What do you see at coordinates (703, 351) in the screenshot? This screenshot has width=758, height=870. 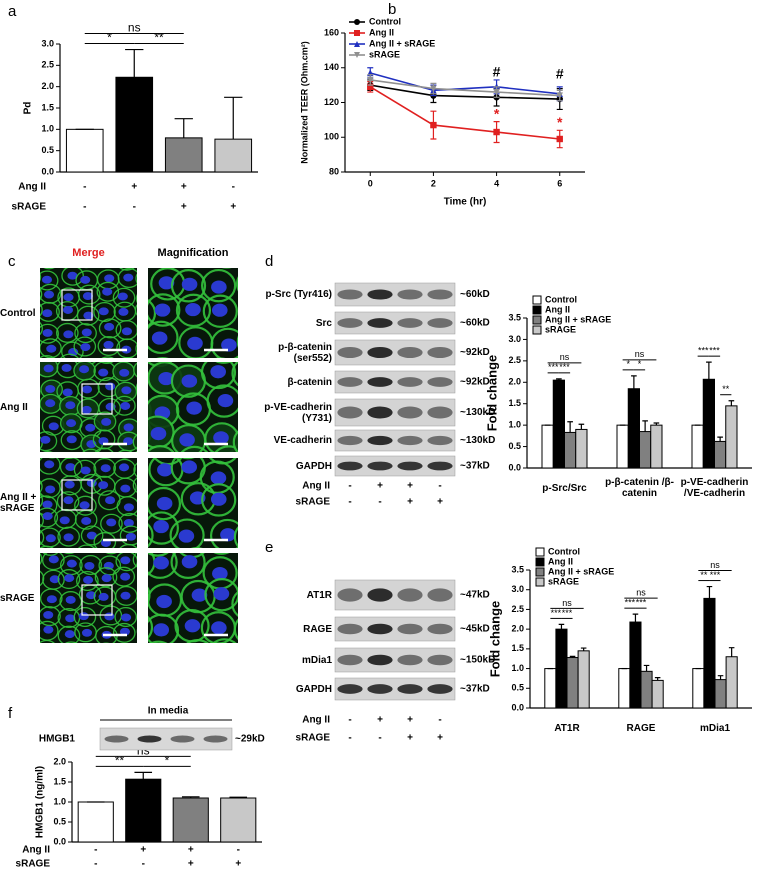 I see `significance-label: ***` at bounding box center [703, 351].